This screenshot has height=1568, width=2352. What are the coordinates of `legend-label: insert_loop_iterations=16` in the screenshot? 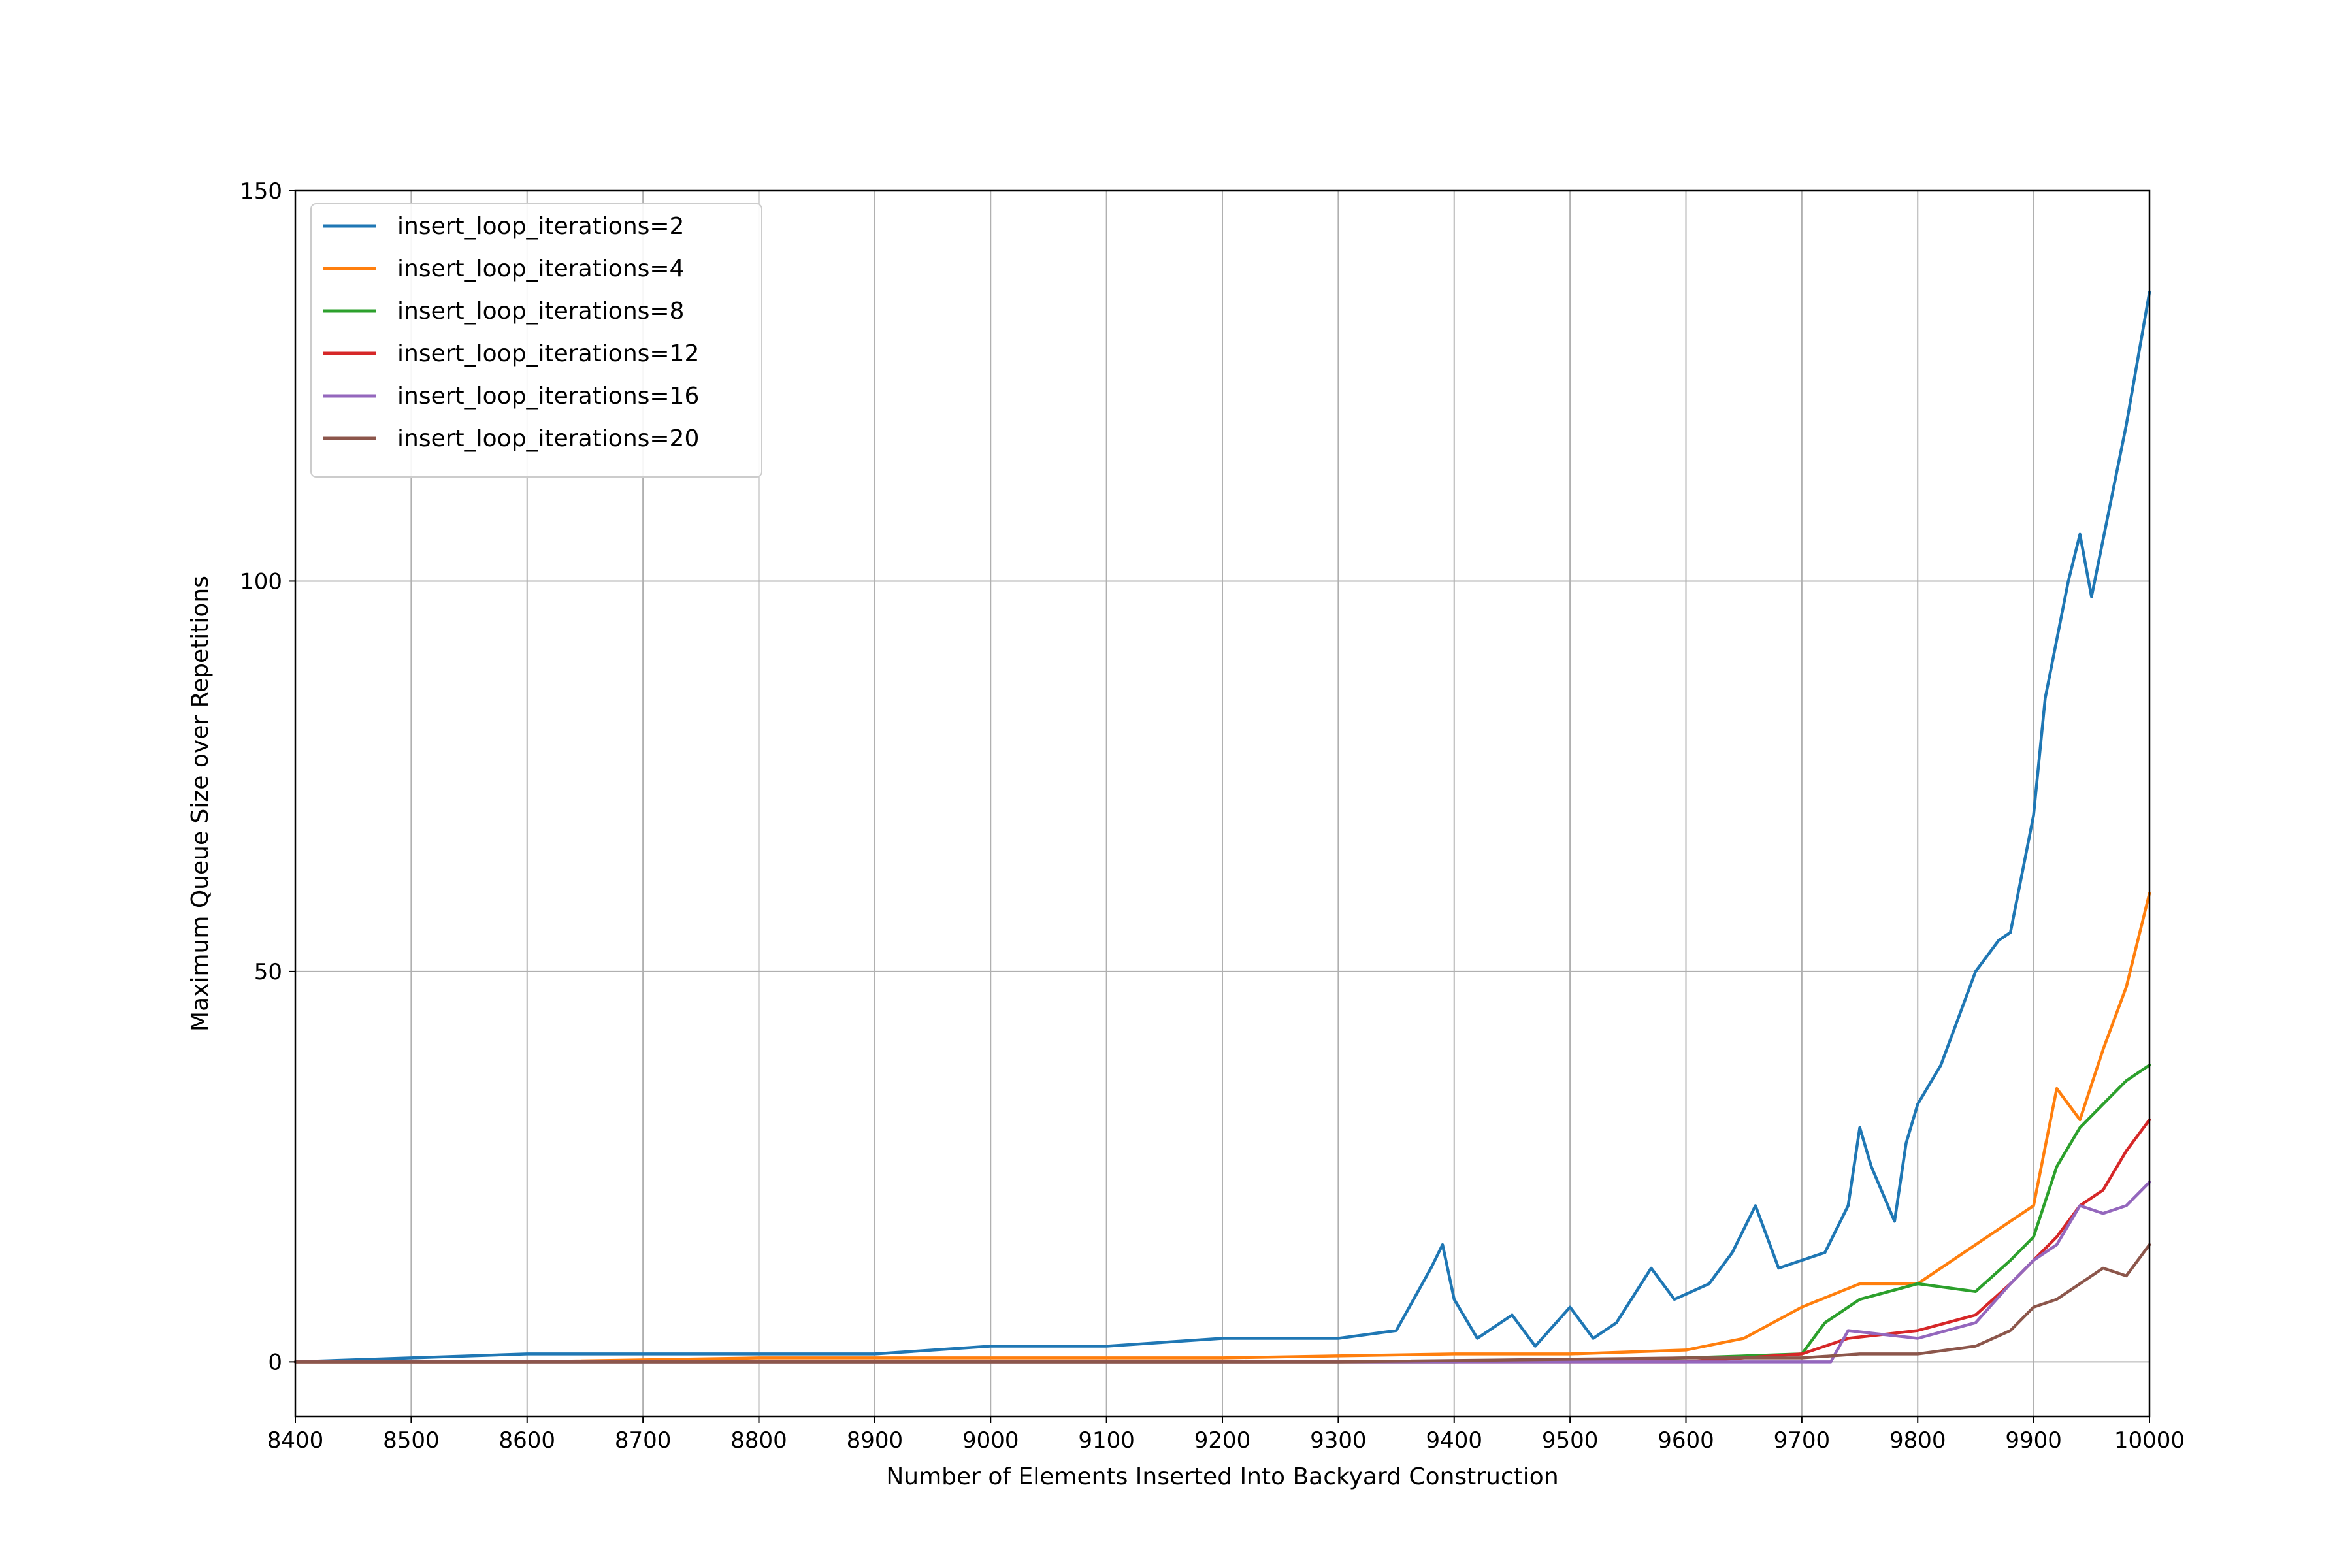 It's located at (548, 396).